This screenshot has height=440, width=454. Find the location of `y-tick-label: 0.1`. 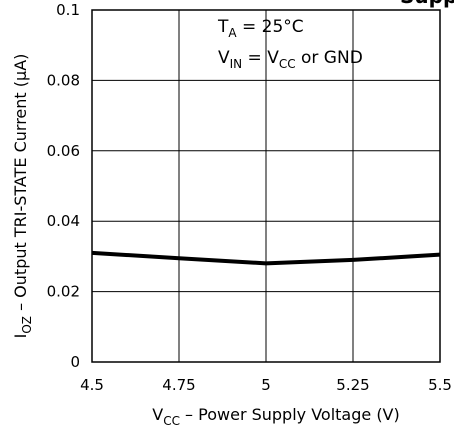

y-tick-label: 0.1 is located at coordinates (68, 10).